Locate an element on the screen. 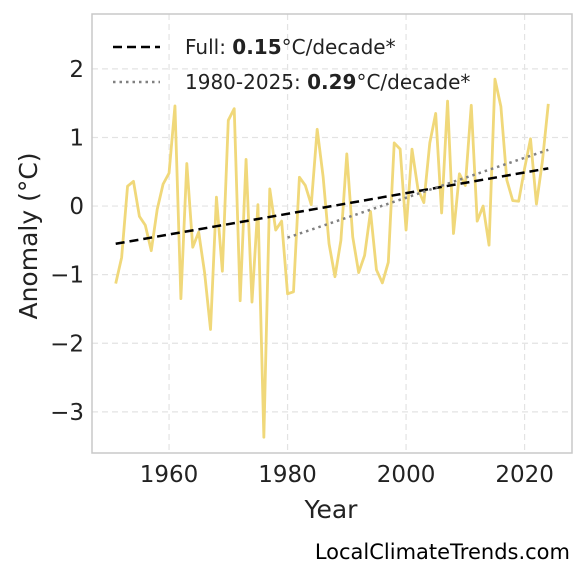 This screenshot has width=585, height=580. legend-recent-prefix: 1980-2025: is located at coordinates (246, 82).